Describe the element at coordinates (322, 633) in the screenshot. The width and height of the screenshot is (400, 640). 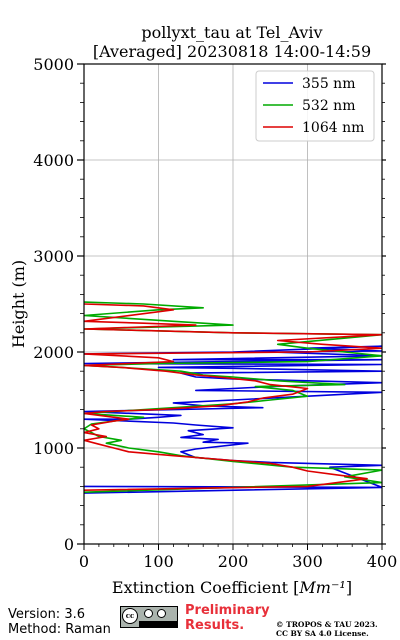
I see `copyright-line-2: CC BY SA 4.0 License.` at that location.